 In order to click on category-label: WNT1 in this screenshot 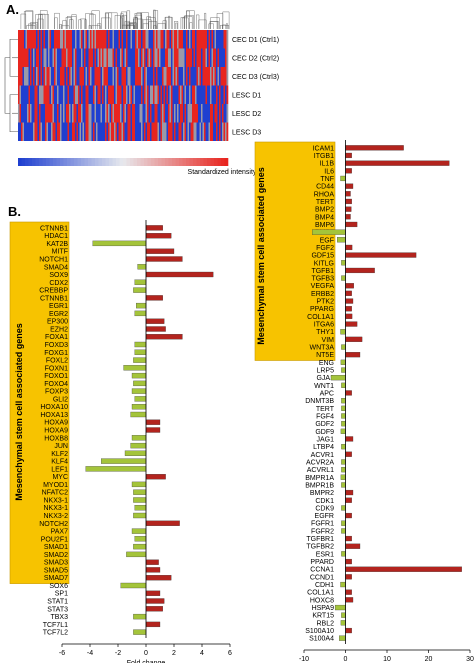, I will do `click(324, 386)`.